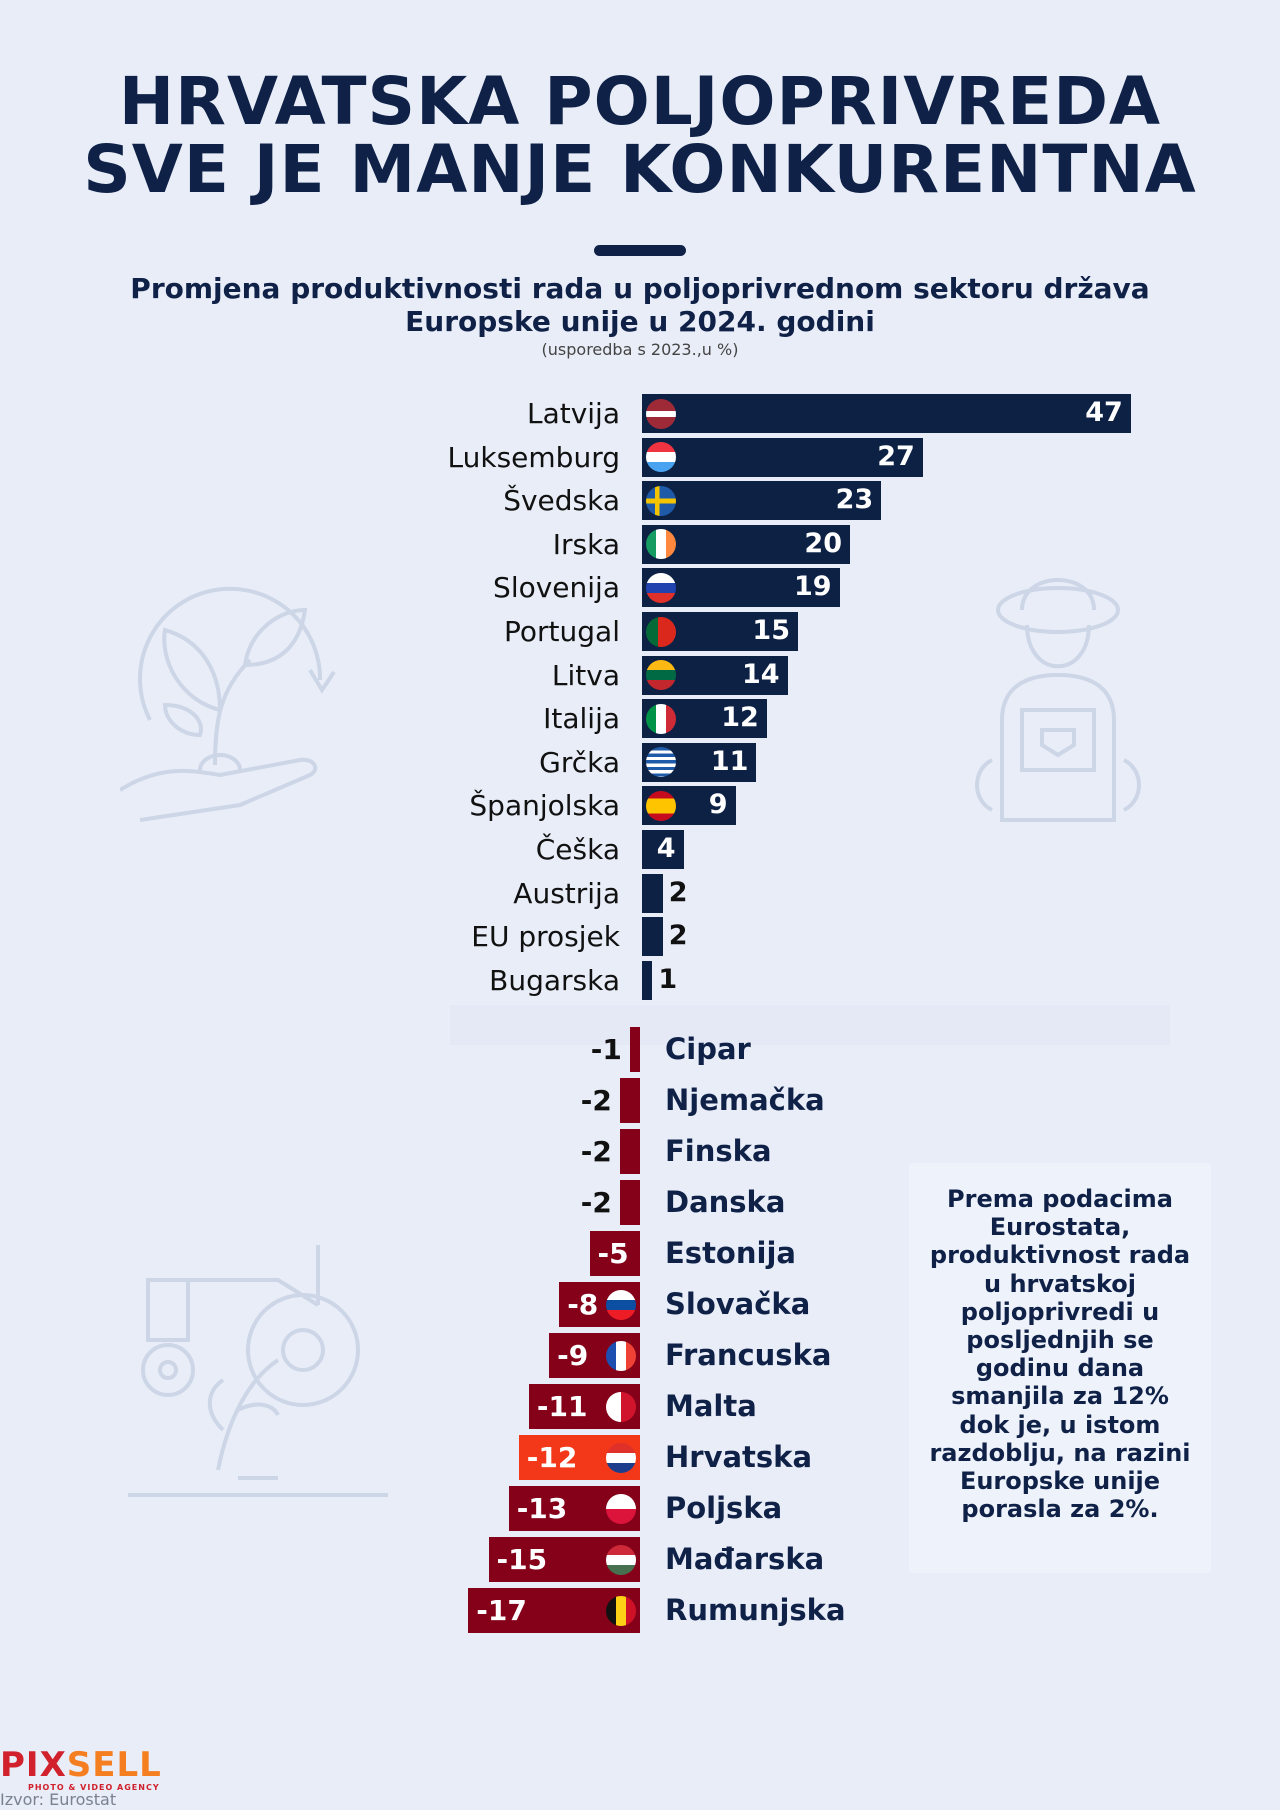 The height and width of the screenshot is (1810, 1280). I want to click on bar-label: Malta, so click(711, 1406).